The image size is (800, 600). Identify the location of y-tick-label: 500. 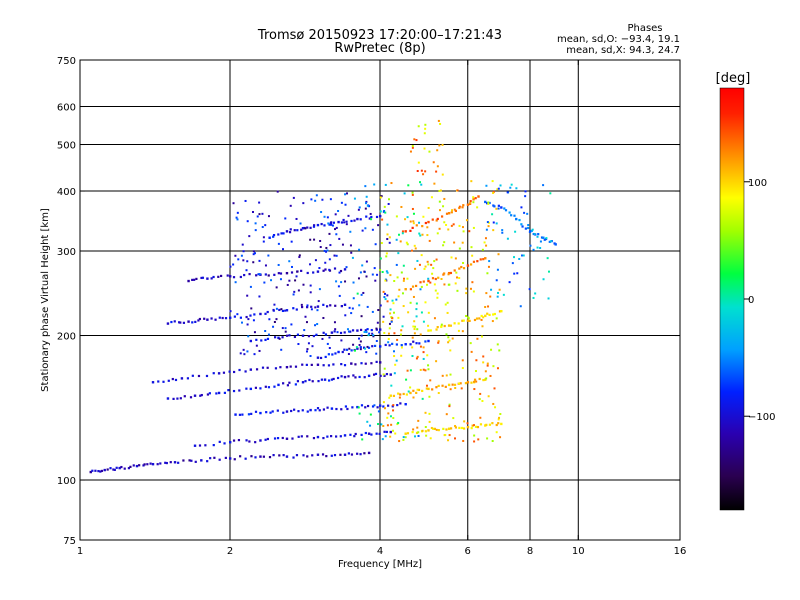
(66, 146).